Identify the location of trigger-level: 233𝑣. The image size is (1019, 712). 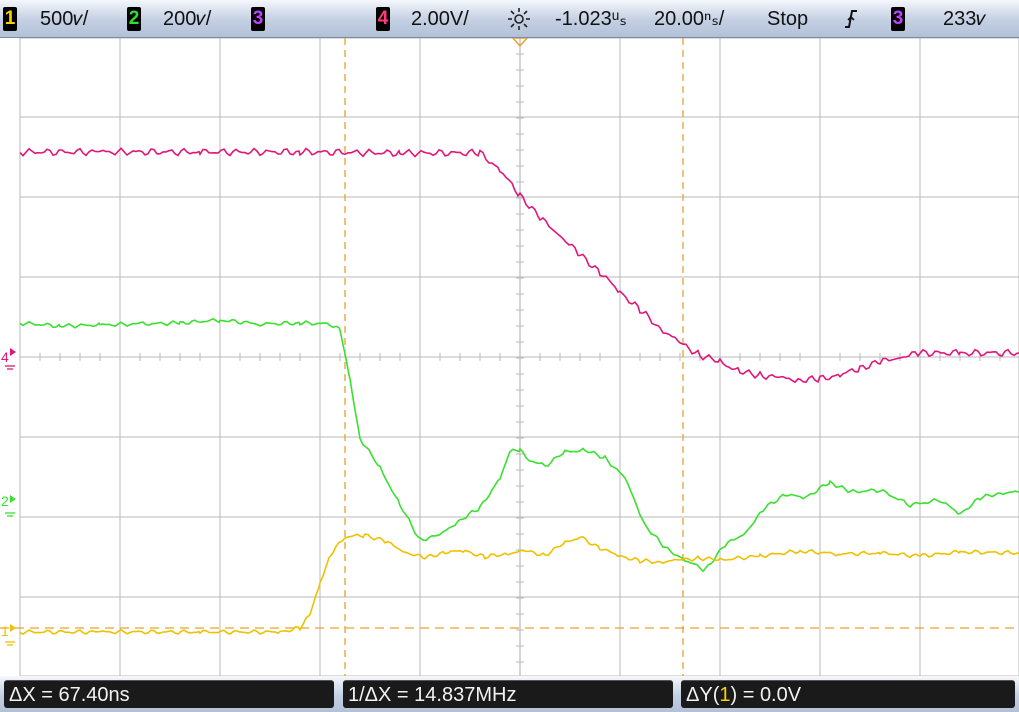
(964, 19).